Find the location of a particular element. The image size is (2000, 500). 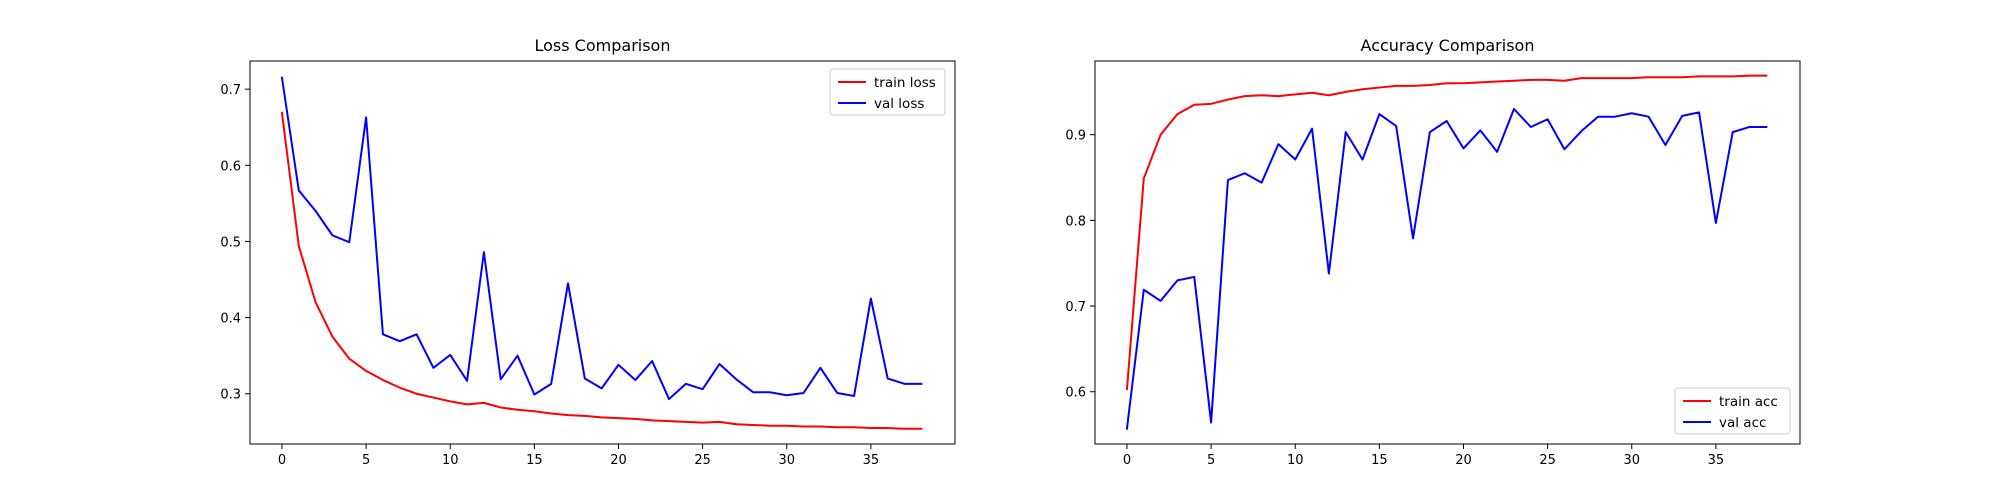

y-tick-label: 0.3 is located at coordinates (230, 395).